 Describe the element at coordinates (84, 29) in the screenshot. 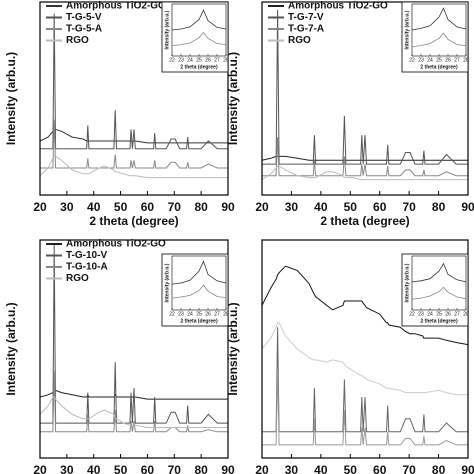

I see `legend-label: T-G-5-A` at that location.